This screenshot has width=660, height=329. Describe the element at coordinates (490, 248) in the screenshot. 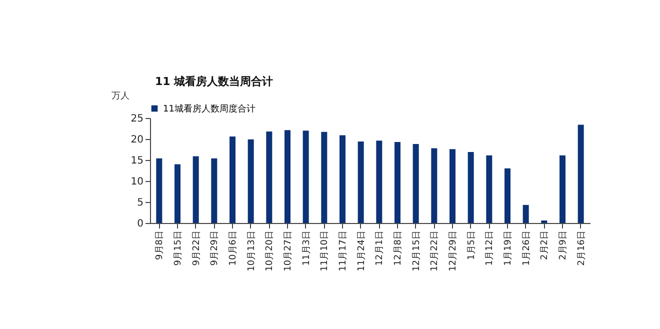

I see `x-tick-label: 1月12日` at that location.